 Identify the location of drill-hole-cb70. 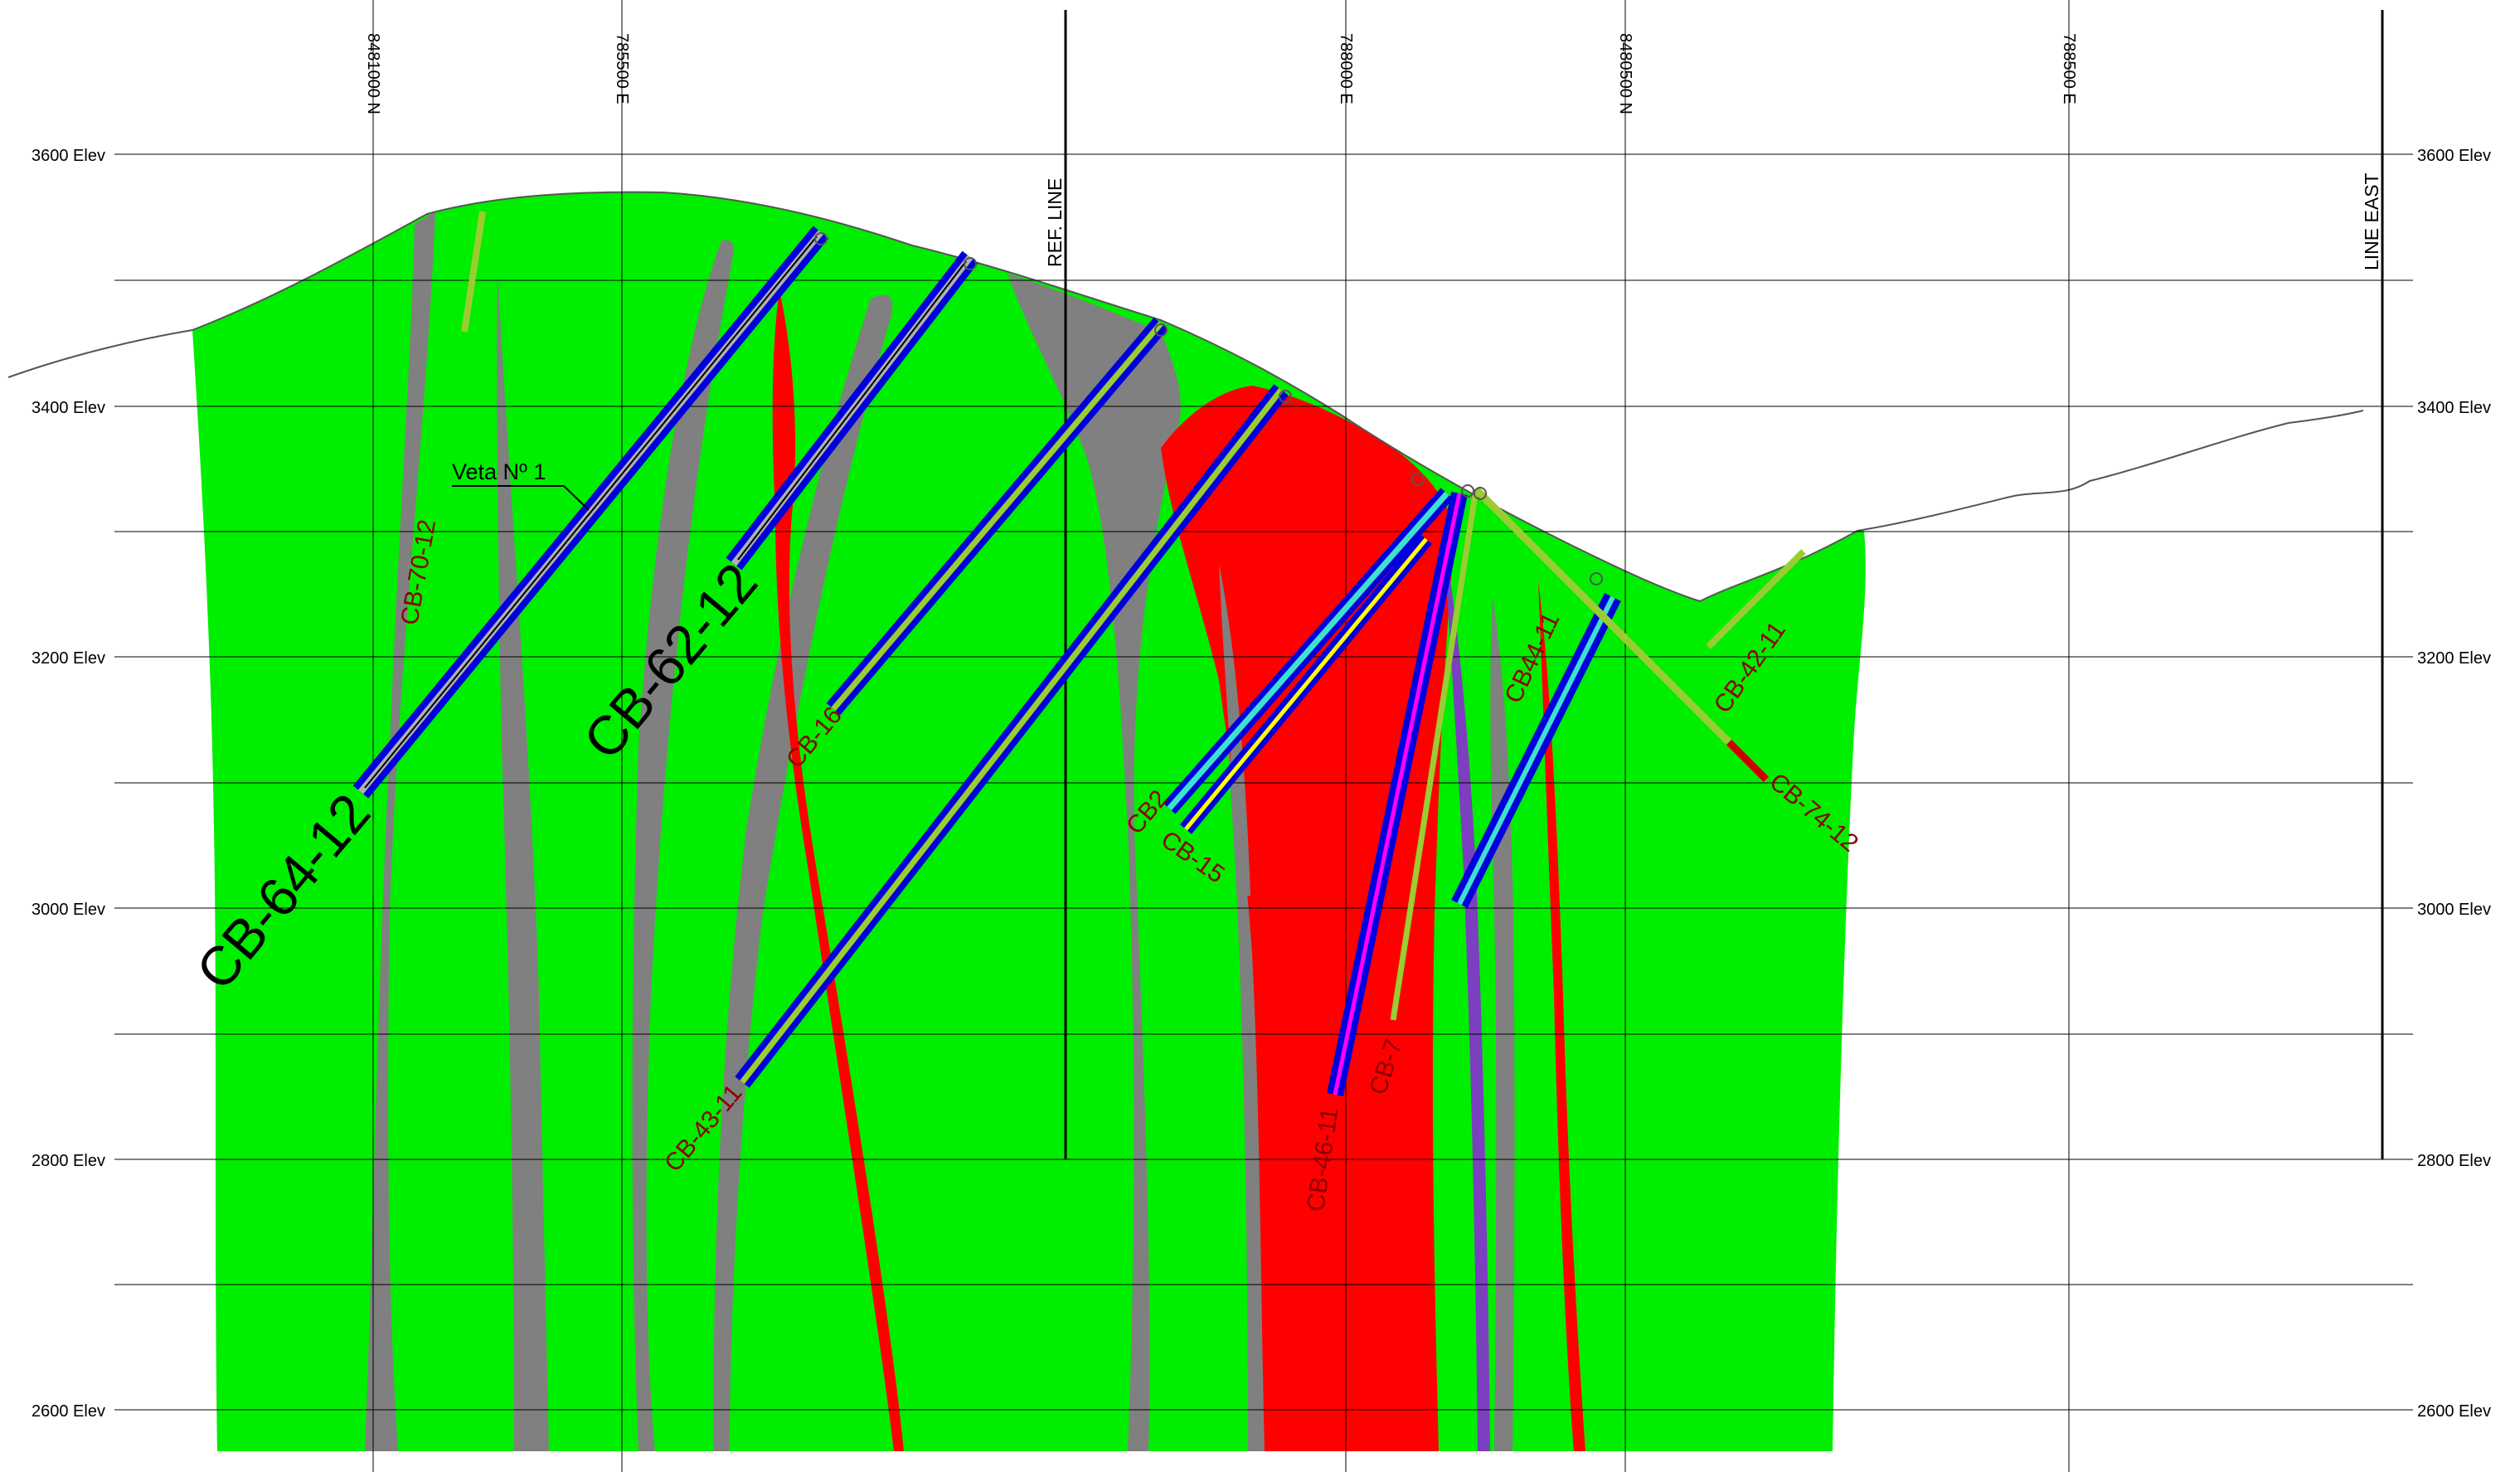
(473, 272).